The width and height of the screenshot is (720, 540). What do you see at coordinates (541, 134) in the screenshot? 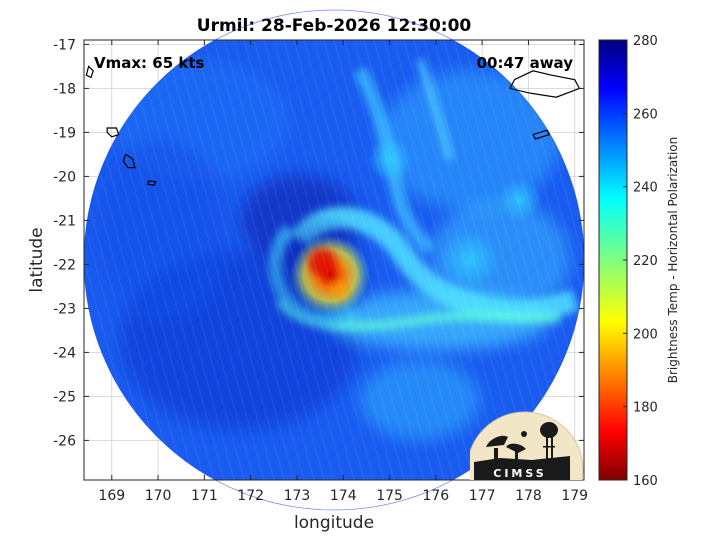
I see `coastline-island-e` at bounding box center [541, 134].